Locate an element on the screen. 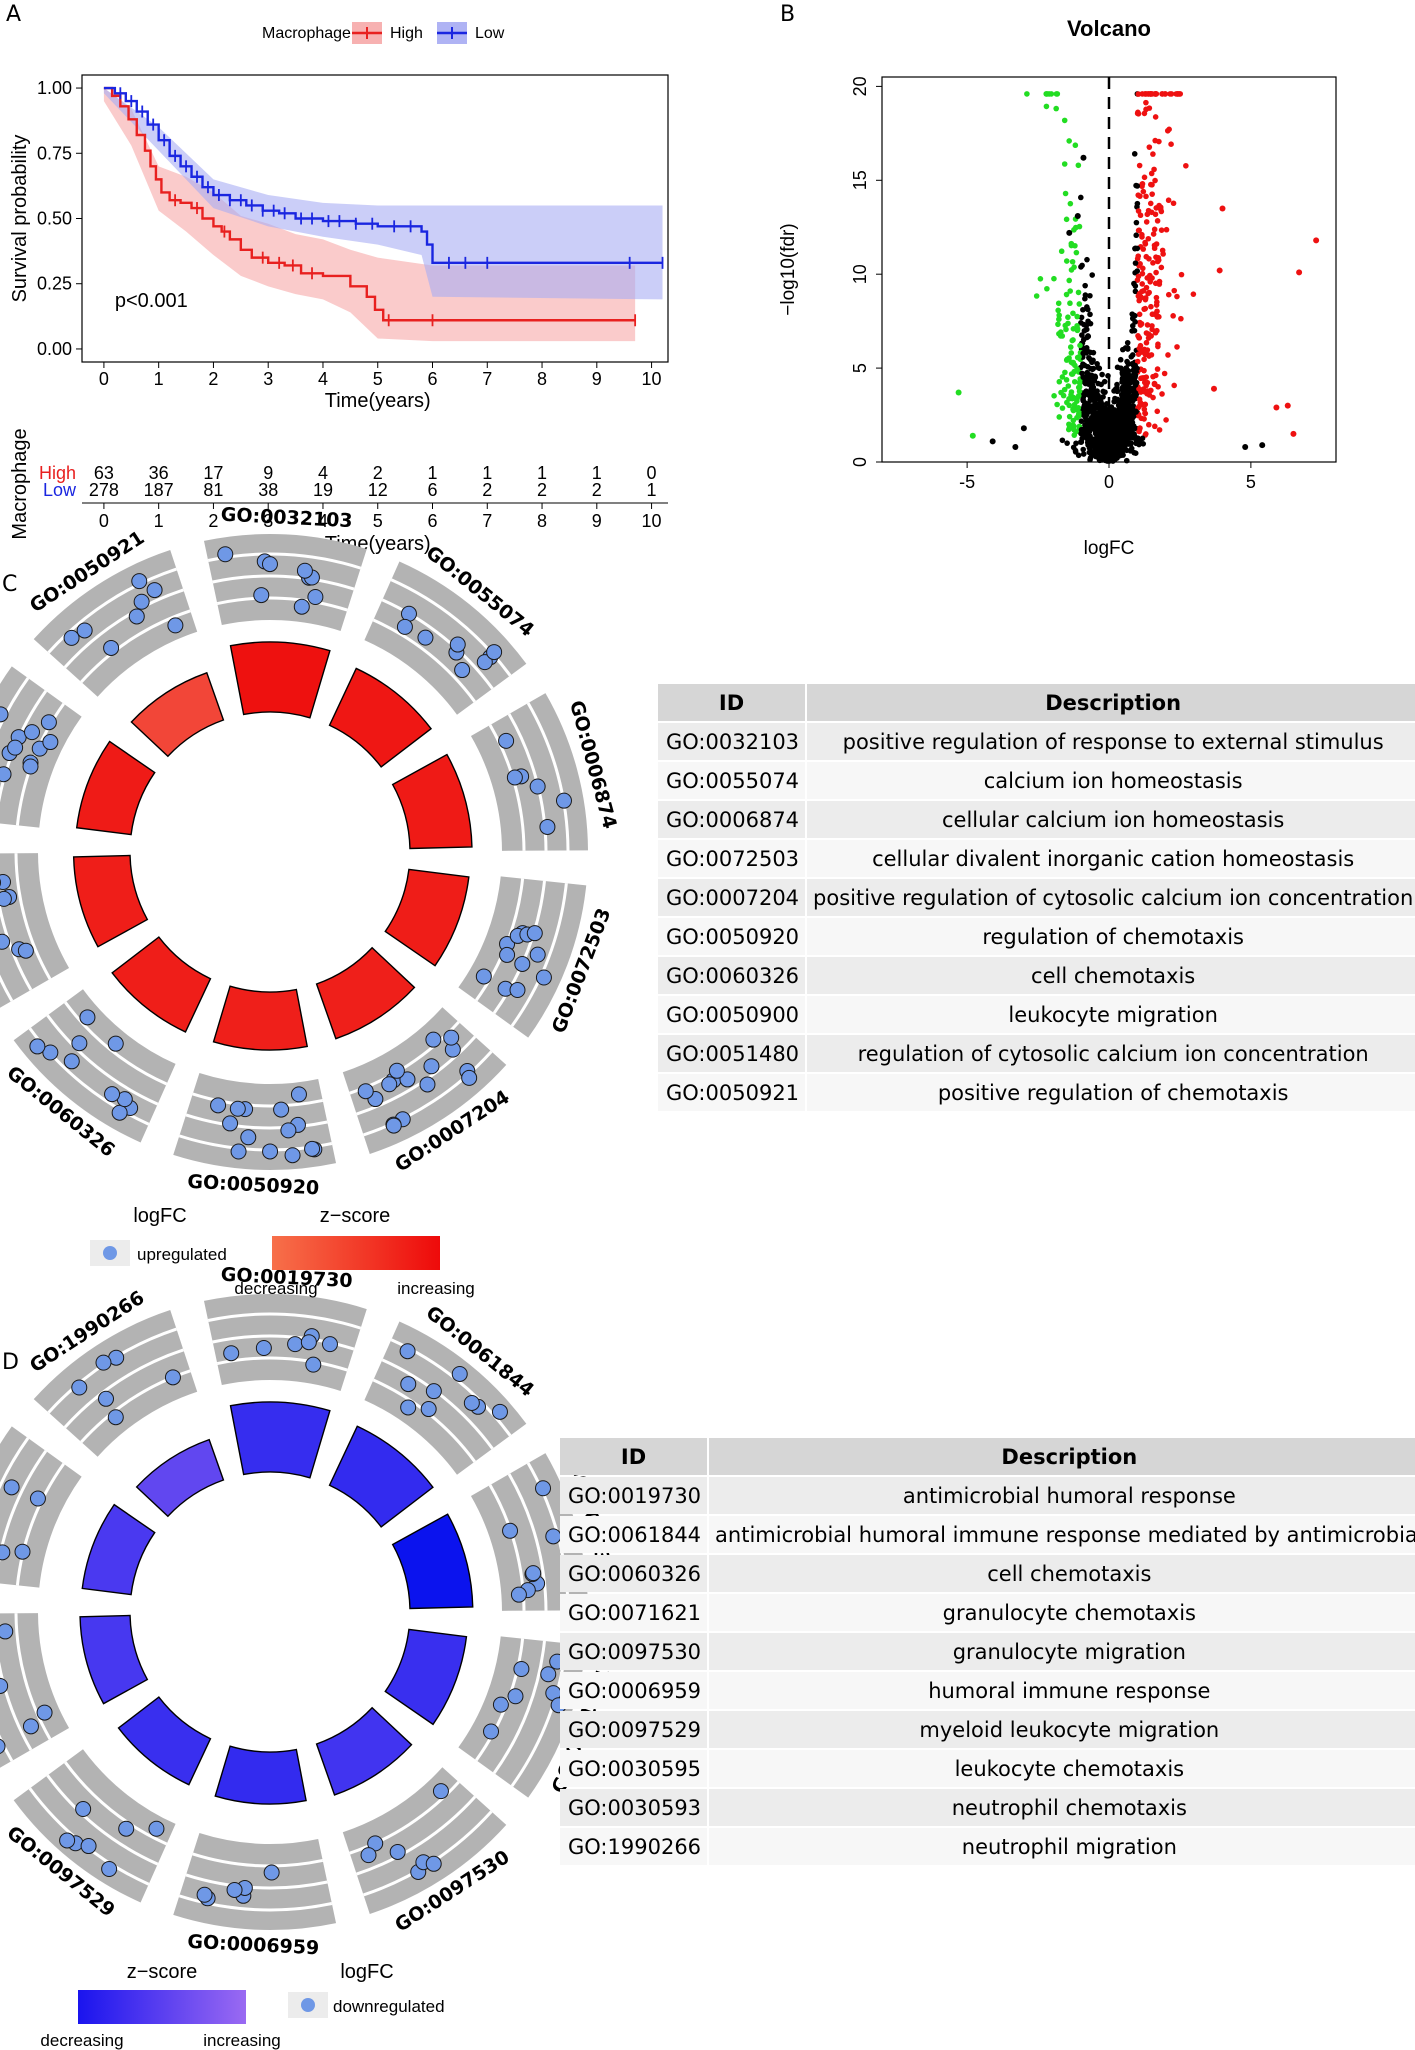 Image resolution: width=1415 pixels, height=2050 pixels. go-id-cell: GO:0006874 is located at coordinates (732, 819).